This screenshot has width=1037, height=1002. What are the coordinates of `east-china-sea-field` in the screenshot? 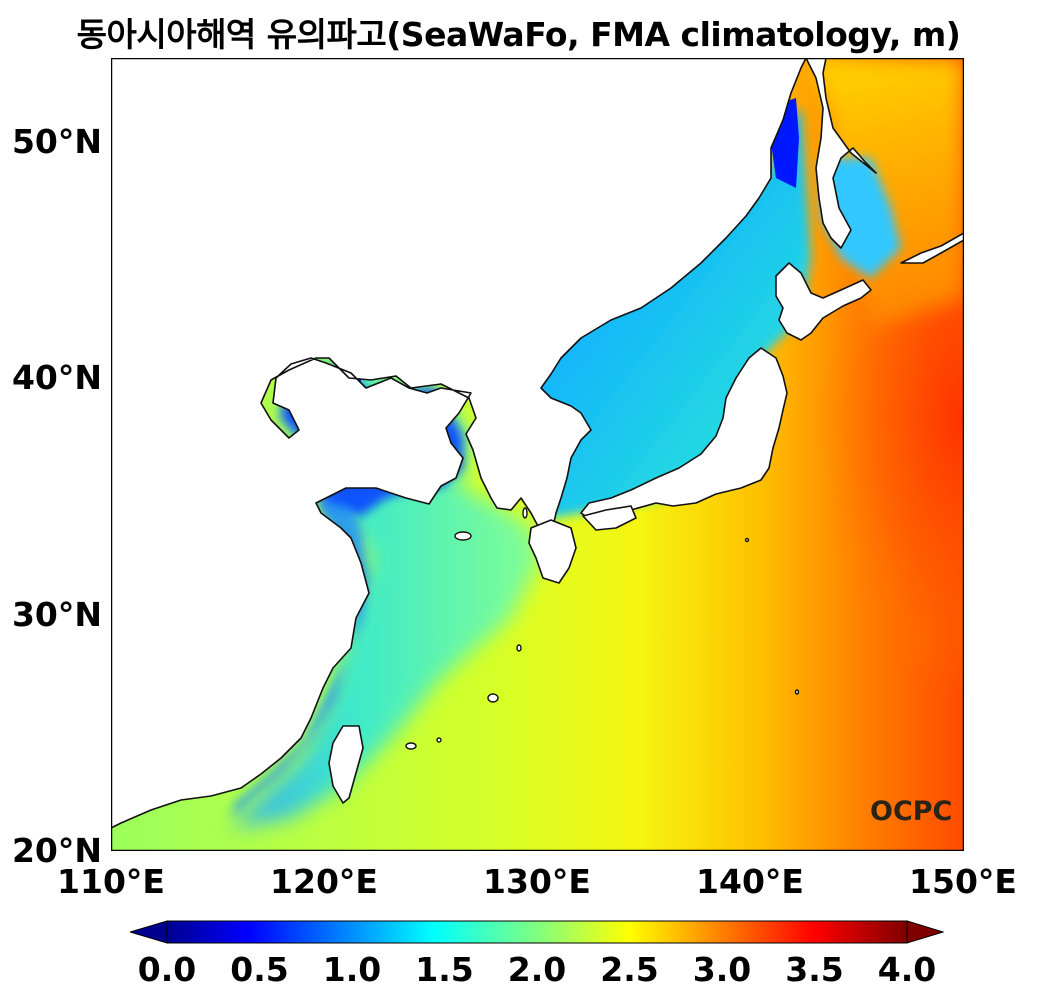 It's located at (386, 593).